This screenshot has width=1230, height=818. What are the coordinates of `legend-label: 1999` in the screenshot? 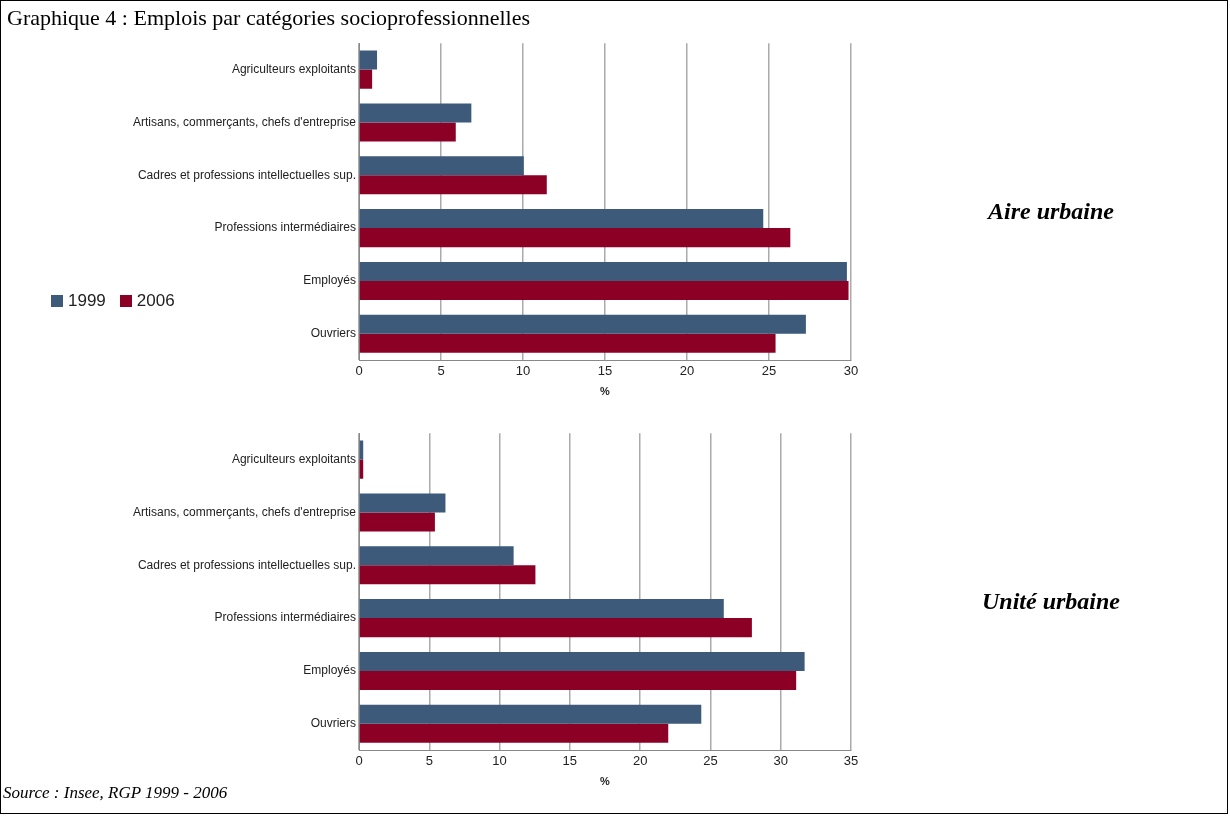 It's located at (86, 301).